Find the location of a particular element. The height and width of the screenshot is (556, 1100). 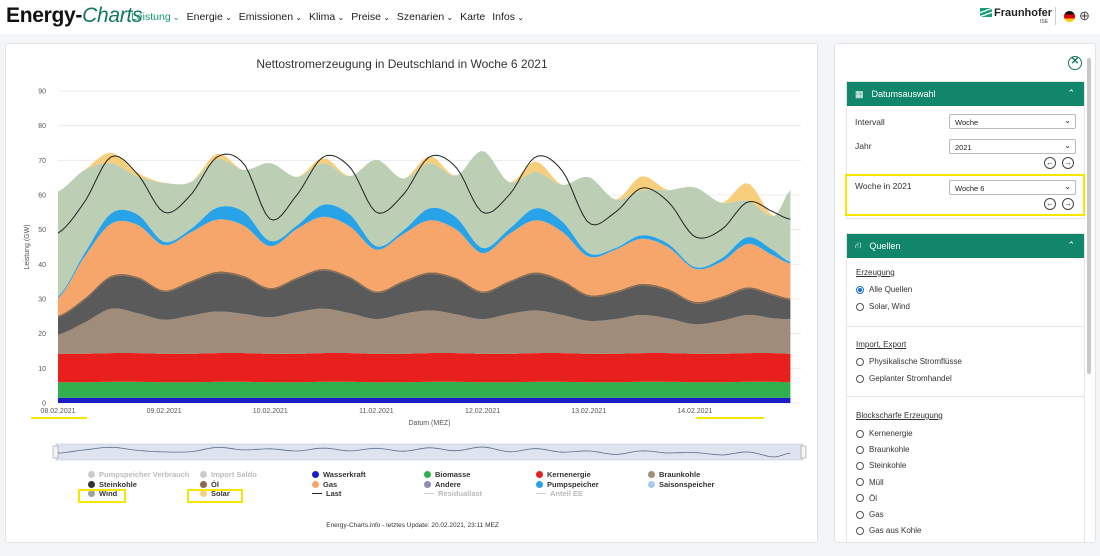

nav-item-preise: Preise ⌄ is located at coordinates (370, 17).